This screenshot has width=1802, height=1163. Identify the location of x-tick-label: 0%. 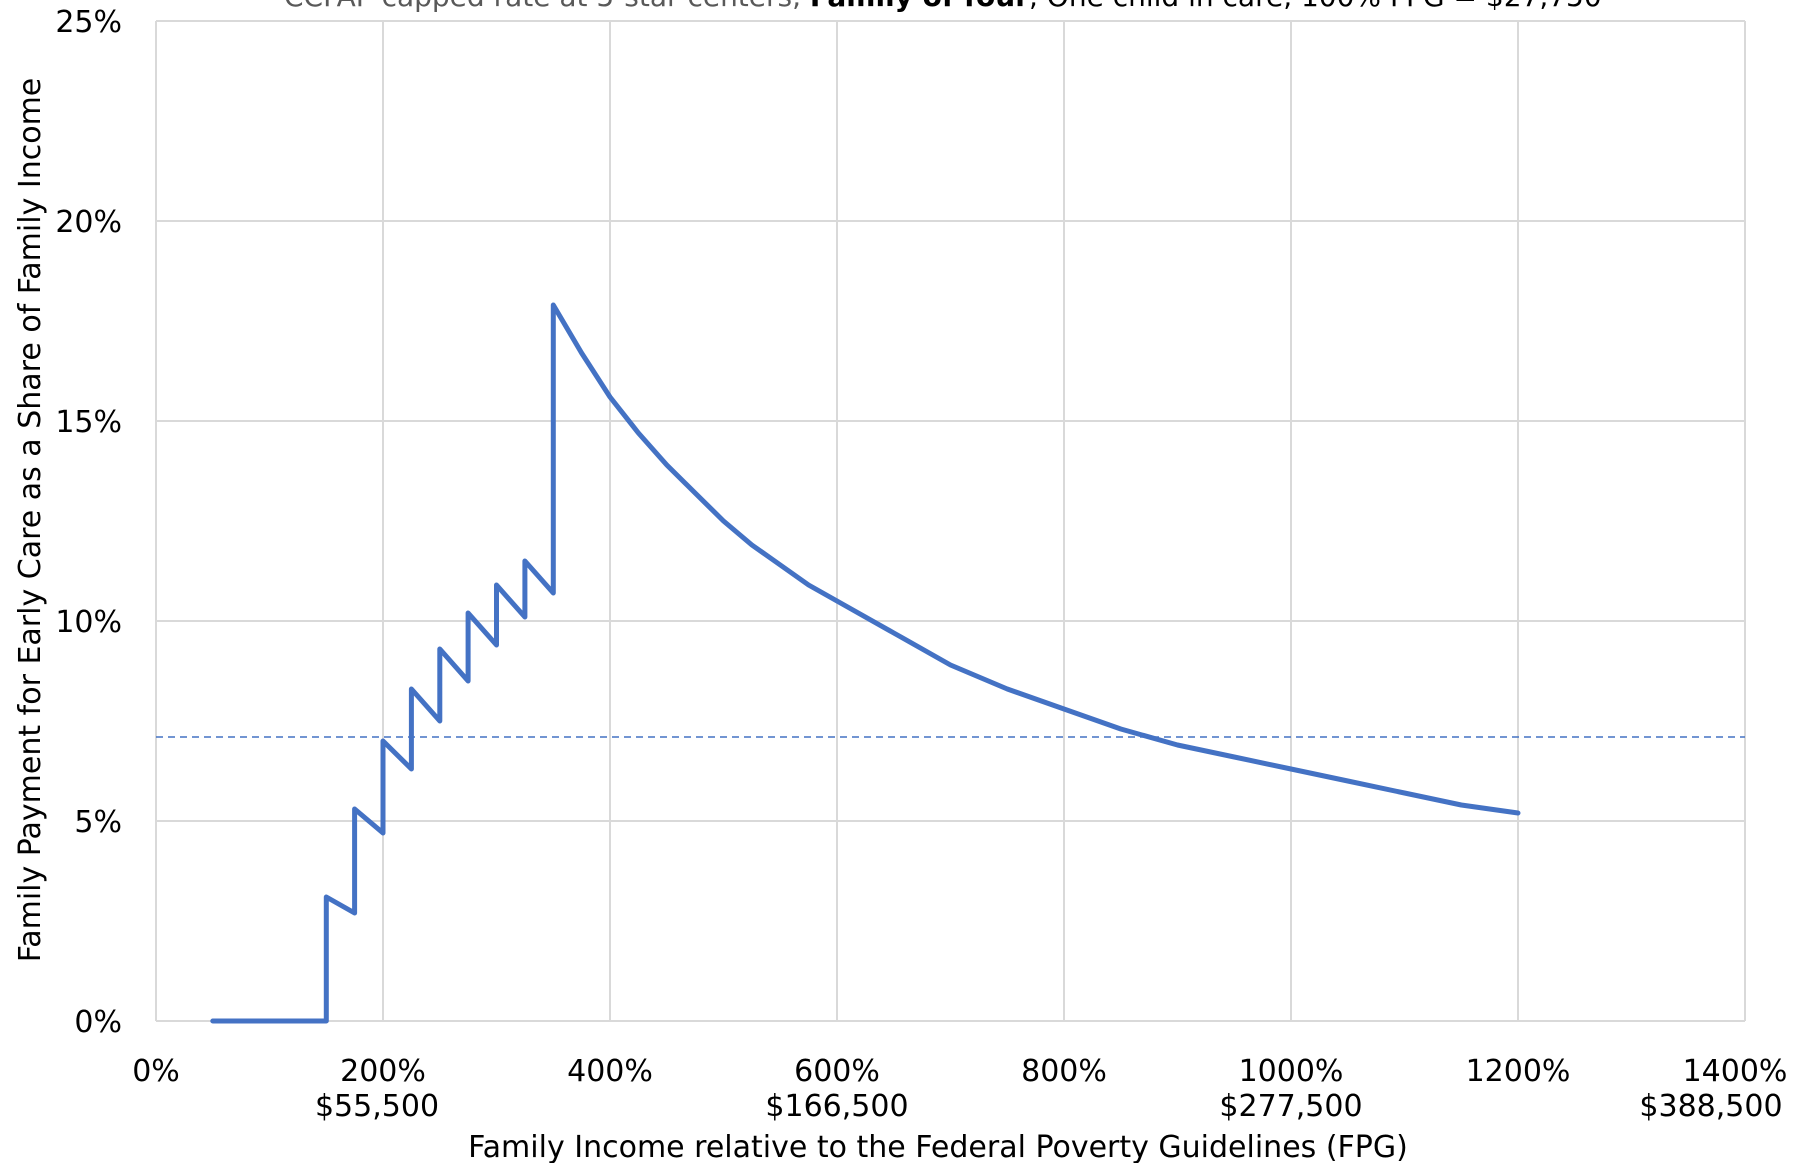
(156, 1071).